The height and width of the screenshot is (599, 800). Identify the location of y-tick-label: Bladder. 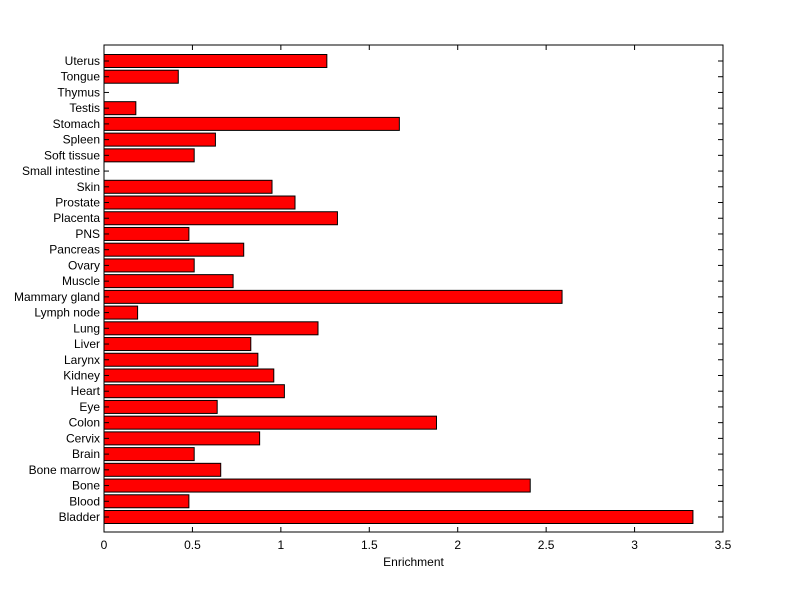
(79, 517).